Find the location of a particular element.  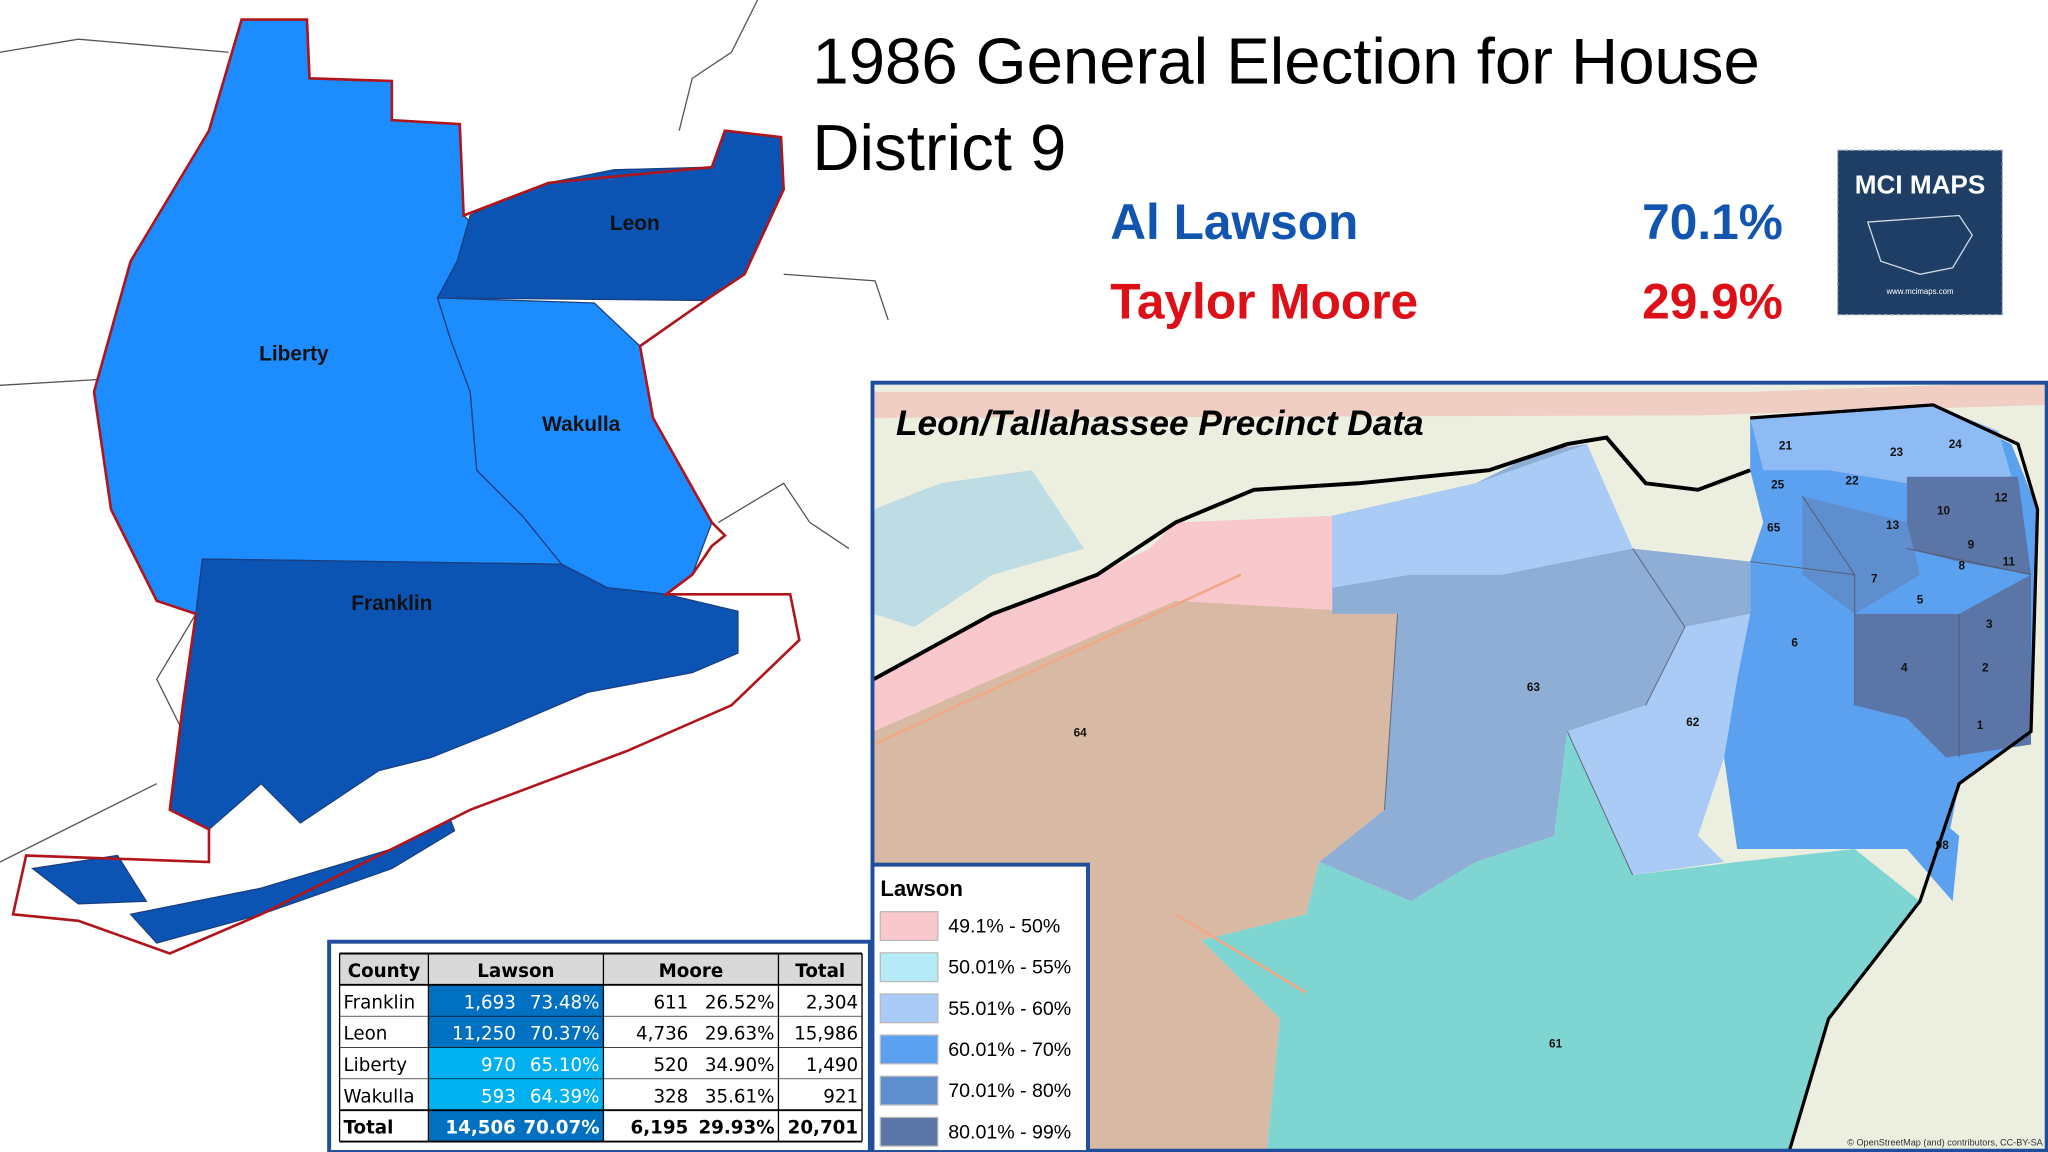

table-cell: 1,693 is located at coordinates (490, 1002).